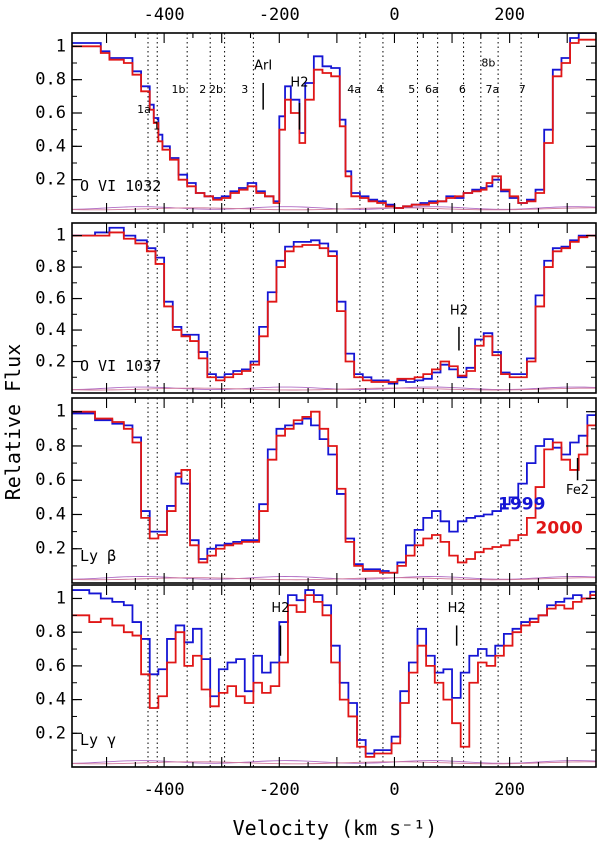 Image resolution: width=600 pixels, height=845 pixels. What do you see at coordinates (432, 89) in the screenshot?
I see `component-label: 6a` at bounding box center [432, 89].